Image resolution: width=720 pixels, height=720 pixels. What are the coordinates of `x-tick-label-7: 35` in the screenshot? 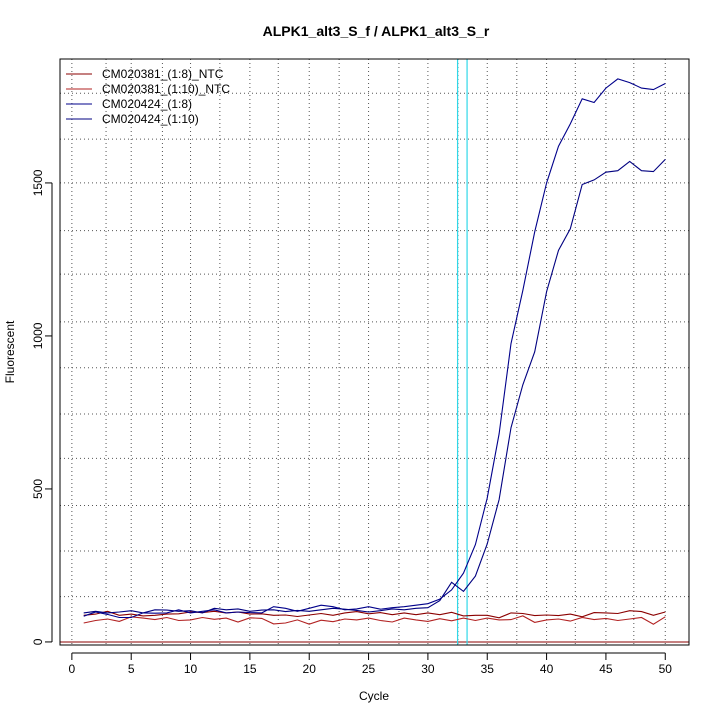 It's located at (488, 669).